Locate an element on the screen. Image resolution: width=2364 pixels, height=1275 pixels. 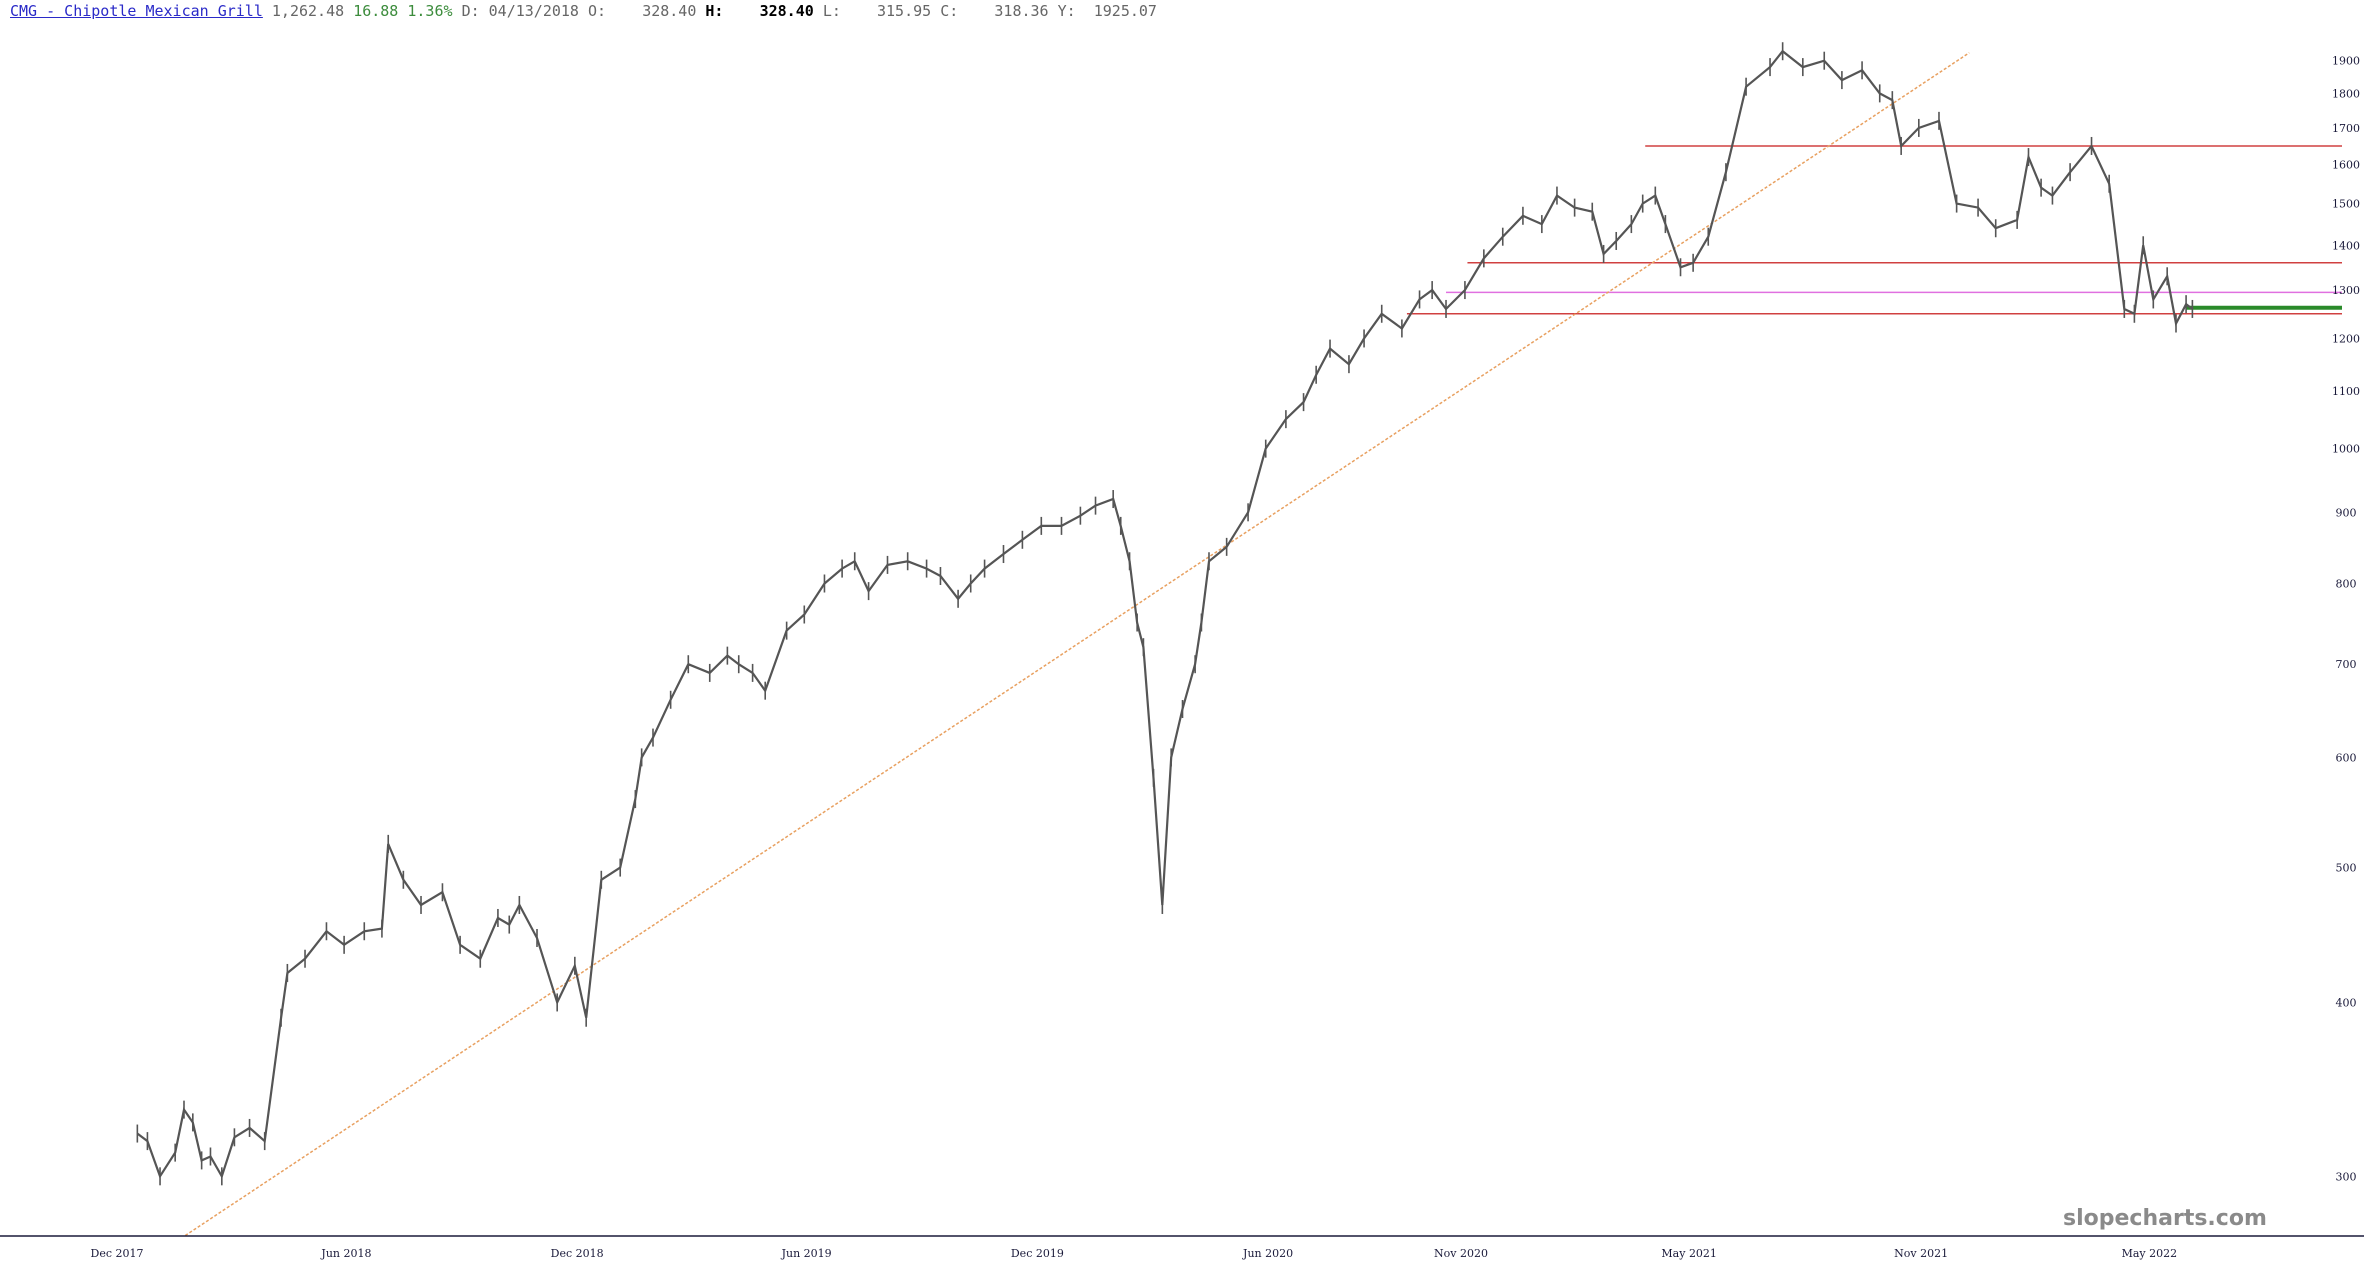
low-value: 315.95 is located at coordinates (904, 11).